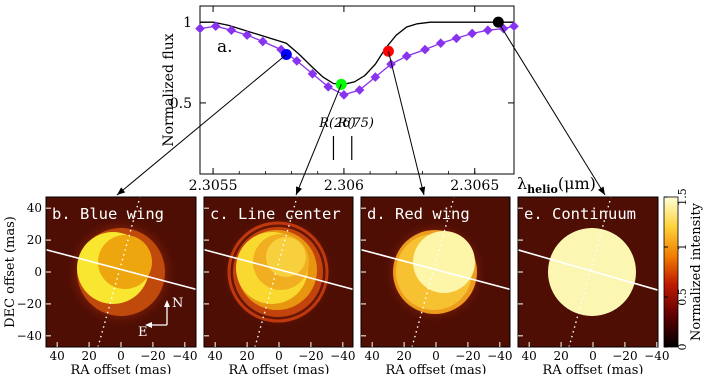  What do you see at coordinates (275, 214) in the screenshot?
I see `panel-label: c. Line center` at bounding box center [275, 214].